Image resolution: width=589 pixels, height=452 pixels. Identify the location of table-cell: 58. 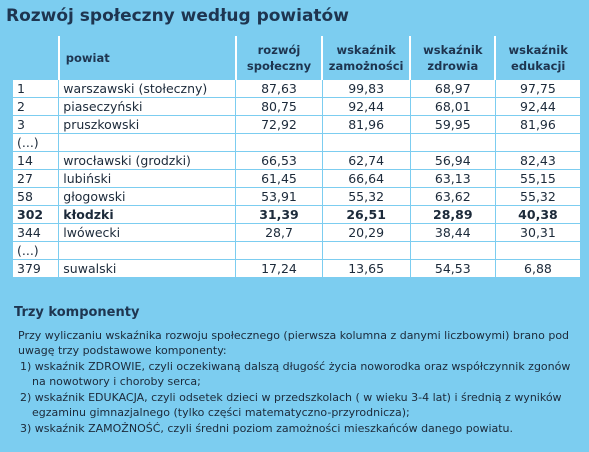
(35, 196).